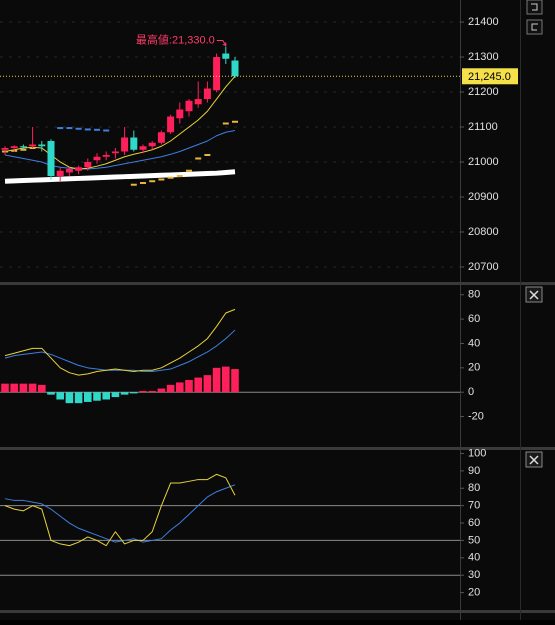  What do you see at coordinates (483, 127) in the screenshot?
I see `y-tick-label: 21100` at bounding box center [483, 127].